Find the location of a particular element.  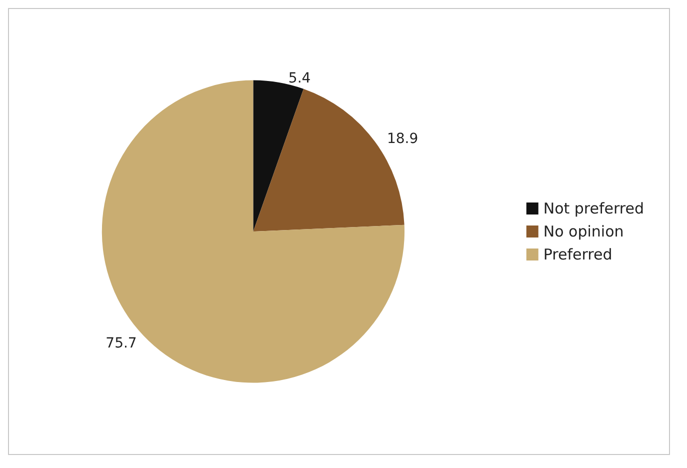

data-label: 18.9 is located at coordinates (402, 139).